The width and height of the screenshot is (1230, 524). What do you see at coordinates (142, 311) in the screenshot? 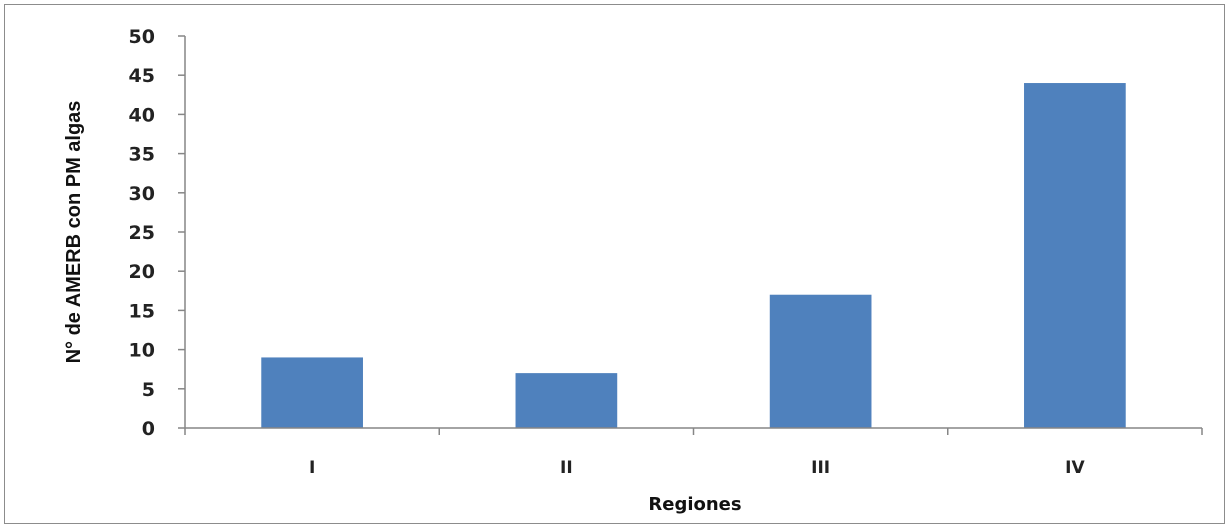
I see `y-tick-label: 15` at bounding box center [142, 311].